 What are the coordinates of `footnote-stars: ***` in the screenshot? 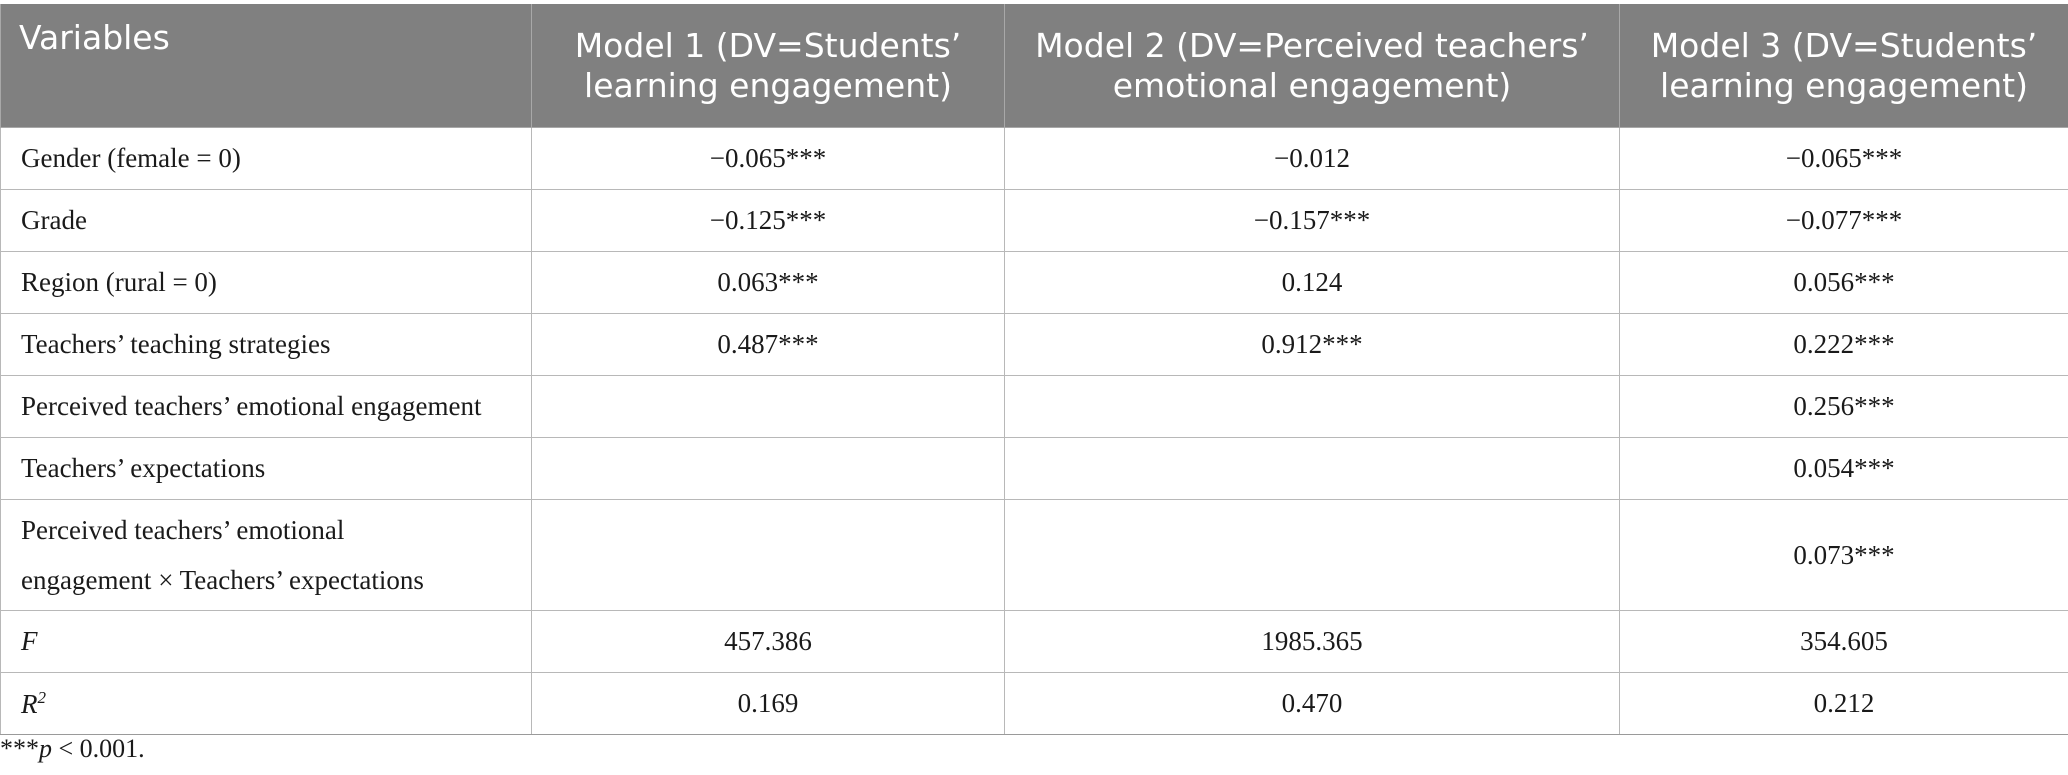 It's located at (19, 748).